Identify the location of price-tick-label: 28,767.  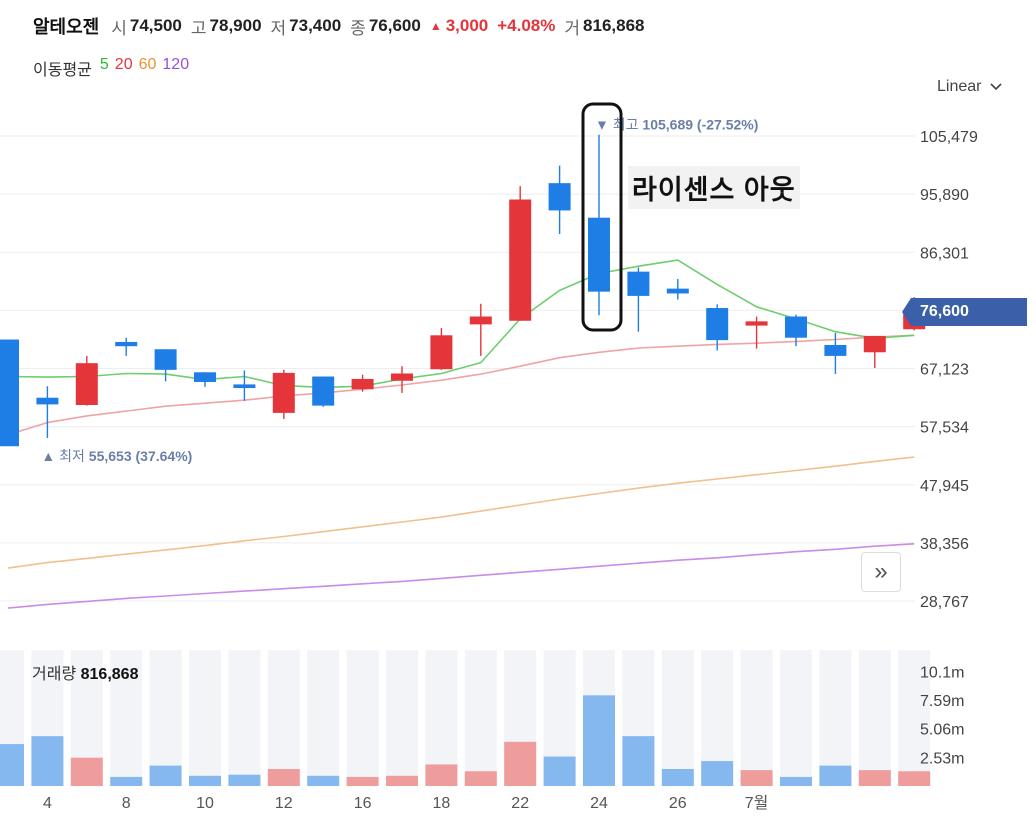
(944, 602).